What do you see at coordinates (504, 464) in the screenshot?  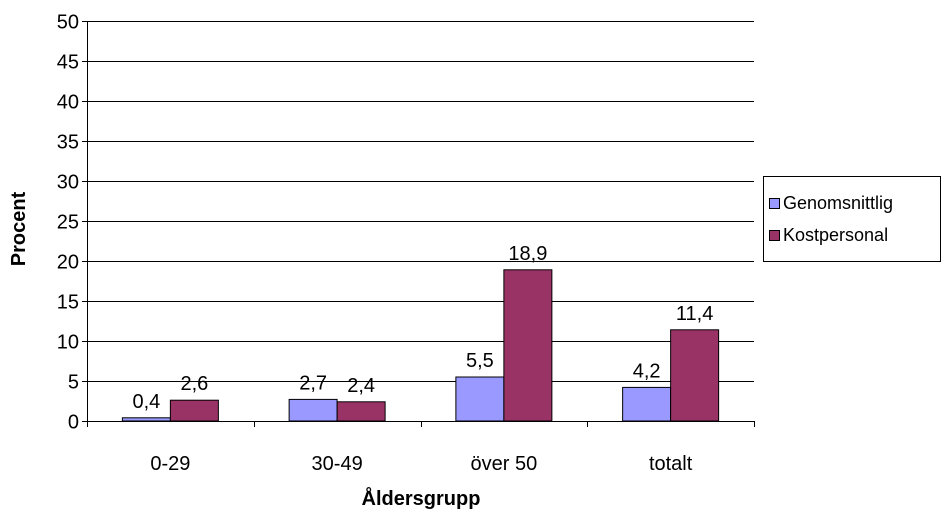 I see `x-tick-label-2: över 50` at bounding box center [504, 464].